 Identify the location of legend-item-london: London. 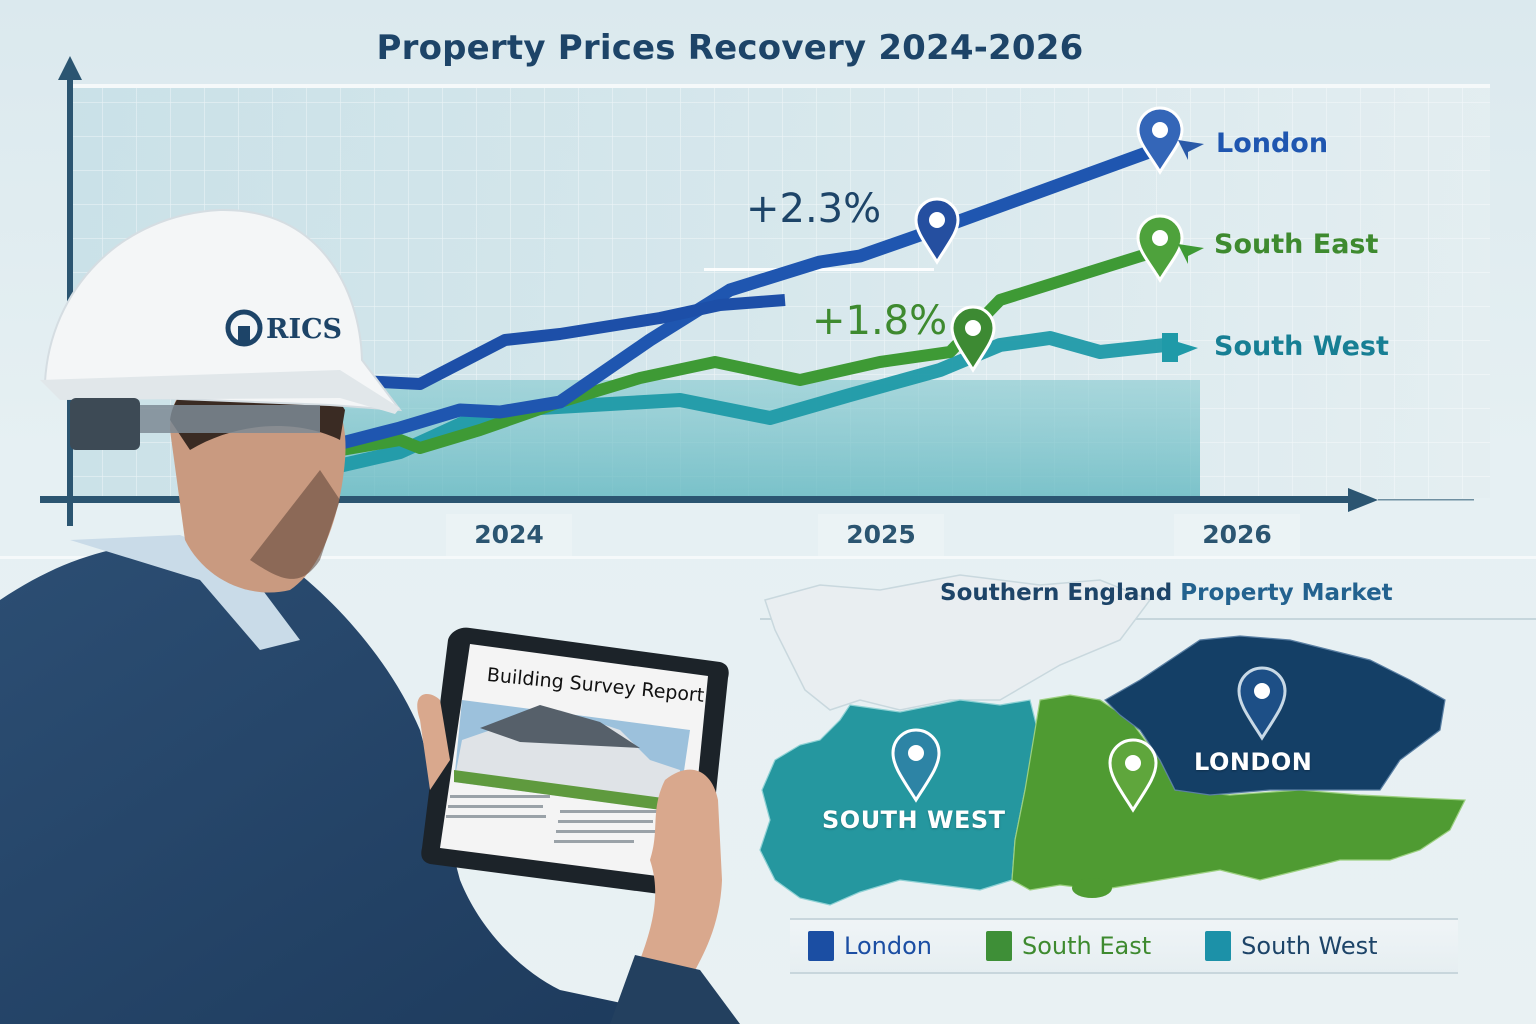
(870, 946).